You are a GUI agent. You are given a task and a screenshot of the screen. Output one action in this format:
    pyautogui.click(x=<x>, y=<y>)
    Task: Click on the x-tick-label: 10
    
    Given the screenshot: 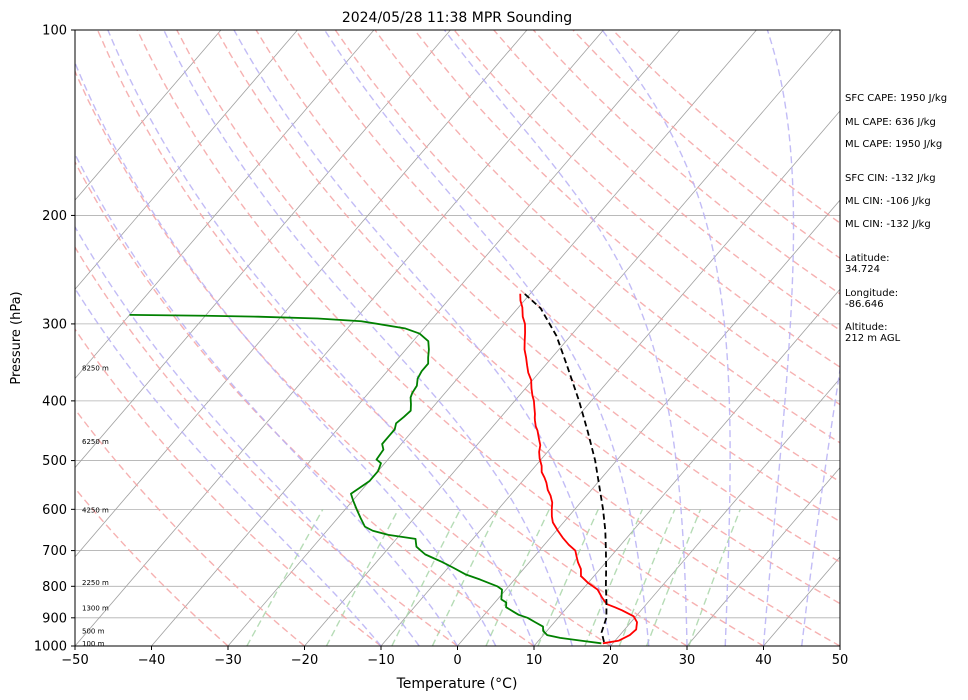 What is the action you would take?
    pyautogui.click(x=534, y=660)
    